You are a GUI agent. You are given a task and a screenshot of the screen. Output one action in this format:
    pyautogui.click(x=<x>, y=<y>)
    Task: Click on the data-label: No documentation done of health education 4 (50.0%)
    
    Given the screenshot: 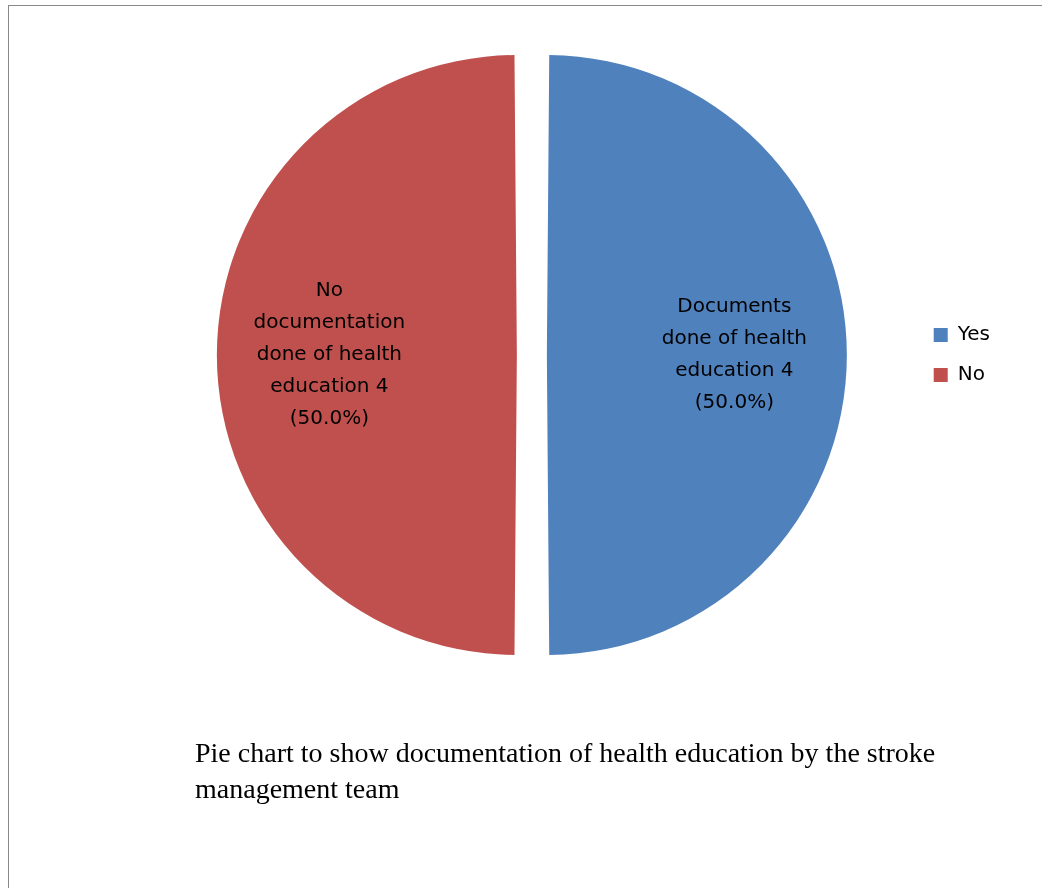 What is the action you would take?
    pyautogui.click(x=329, y=353)
    